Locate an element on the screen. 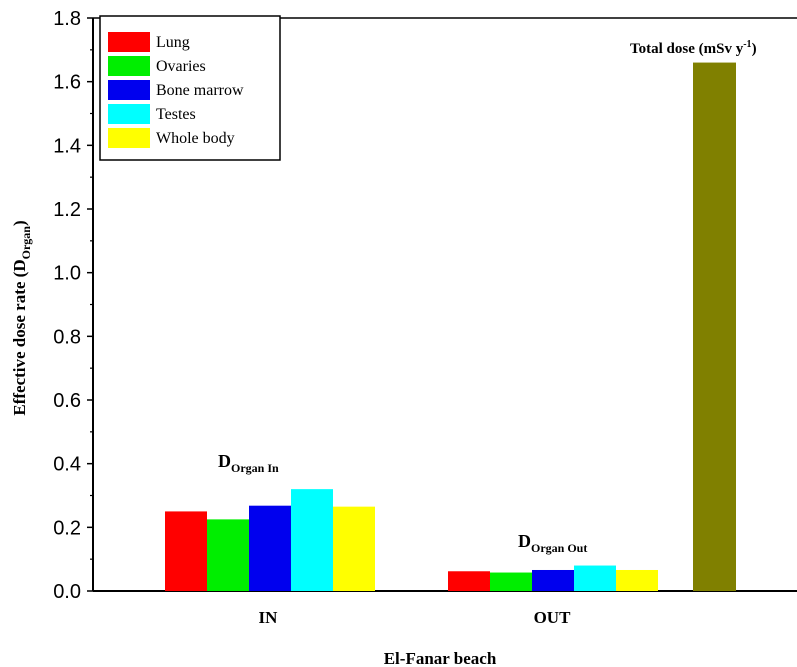 The height and width of the screenshot is (667, 797). bar-in-testes is located at coordinates (312, 540).